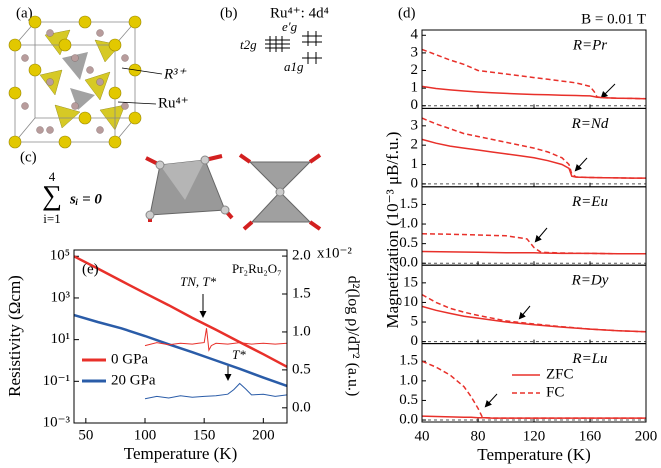 The height and width of the screenshot is (468, 661). Describe the element at coordinates (24, 13) in the screenshot. I see `panel-label: (a)` at that location.